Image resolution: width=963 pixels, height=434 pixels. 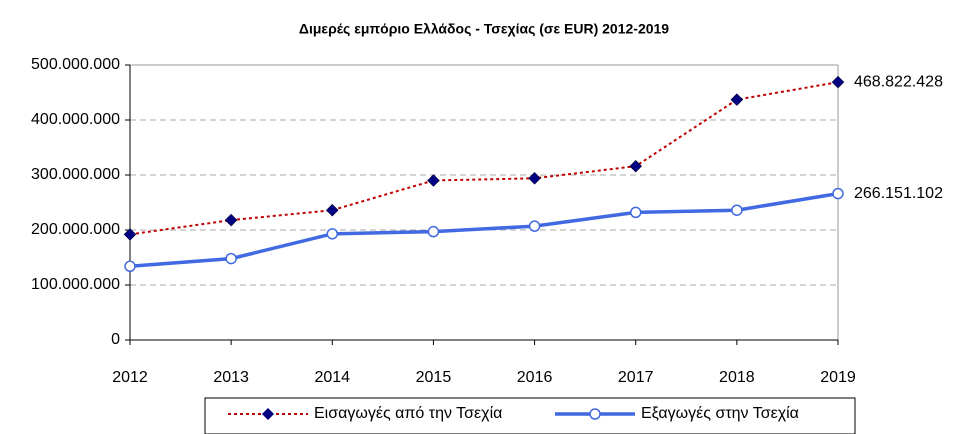 What do you see at coordinates (75, 229) in the screenshot?
I see `y-tick-label: 200.000.000` at bounding box center [75, 229].